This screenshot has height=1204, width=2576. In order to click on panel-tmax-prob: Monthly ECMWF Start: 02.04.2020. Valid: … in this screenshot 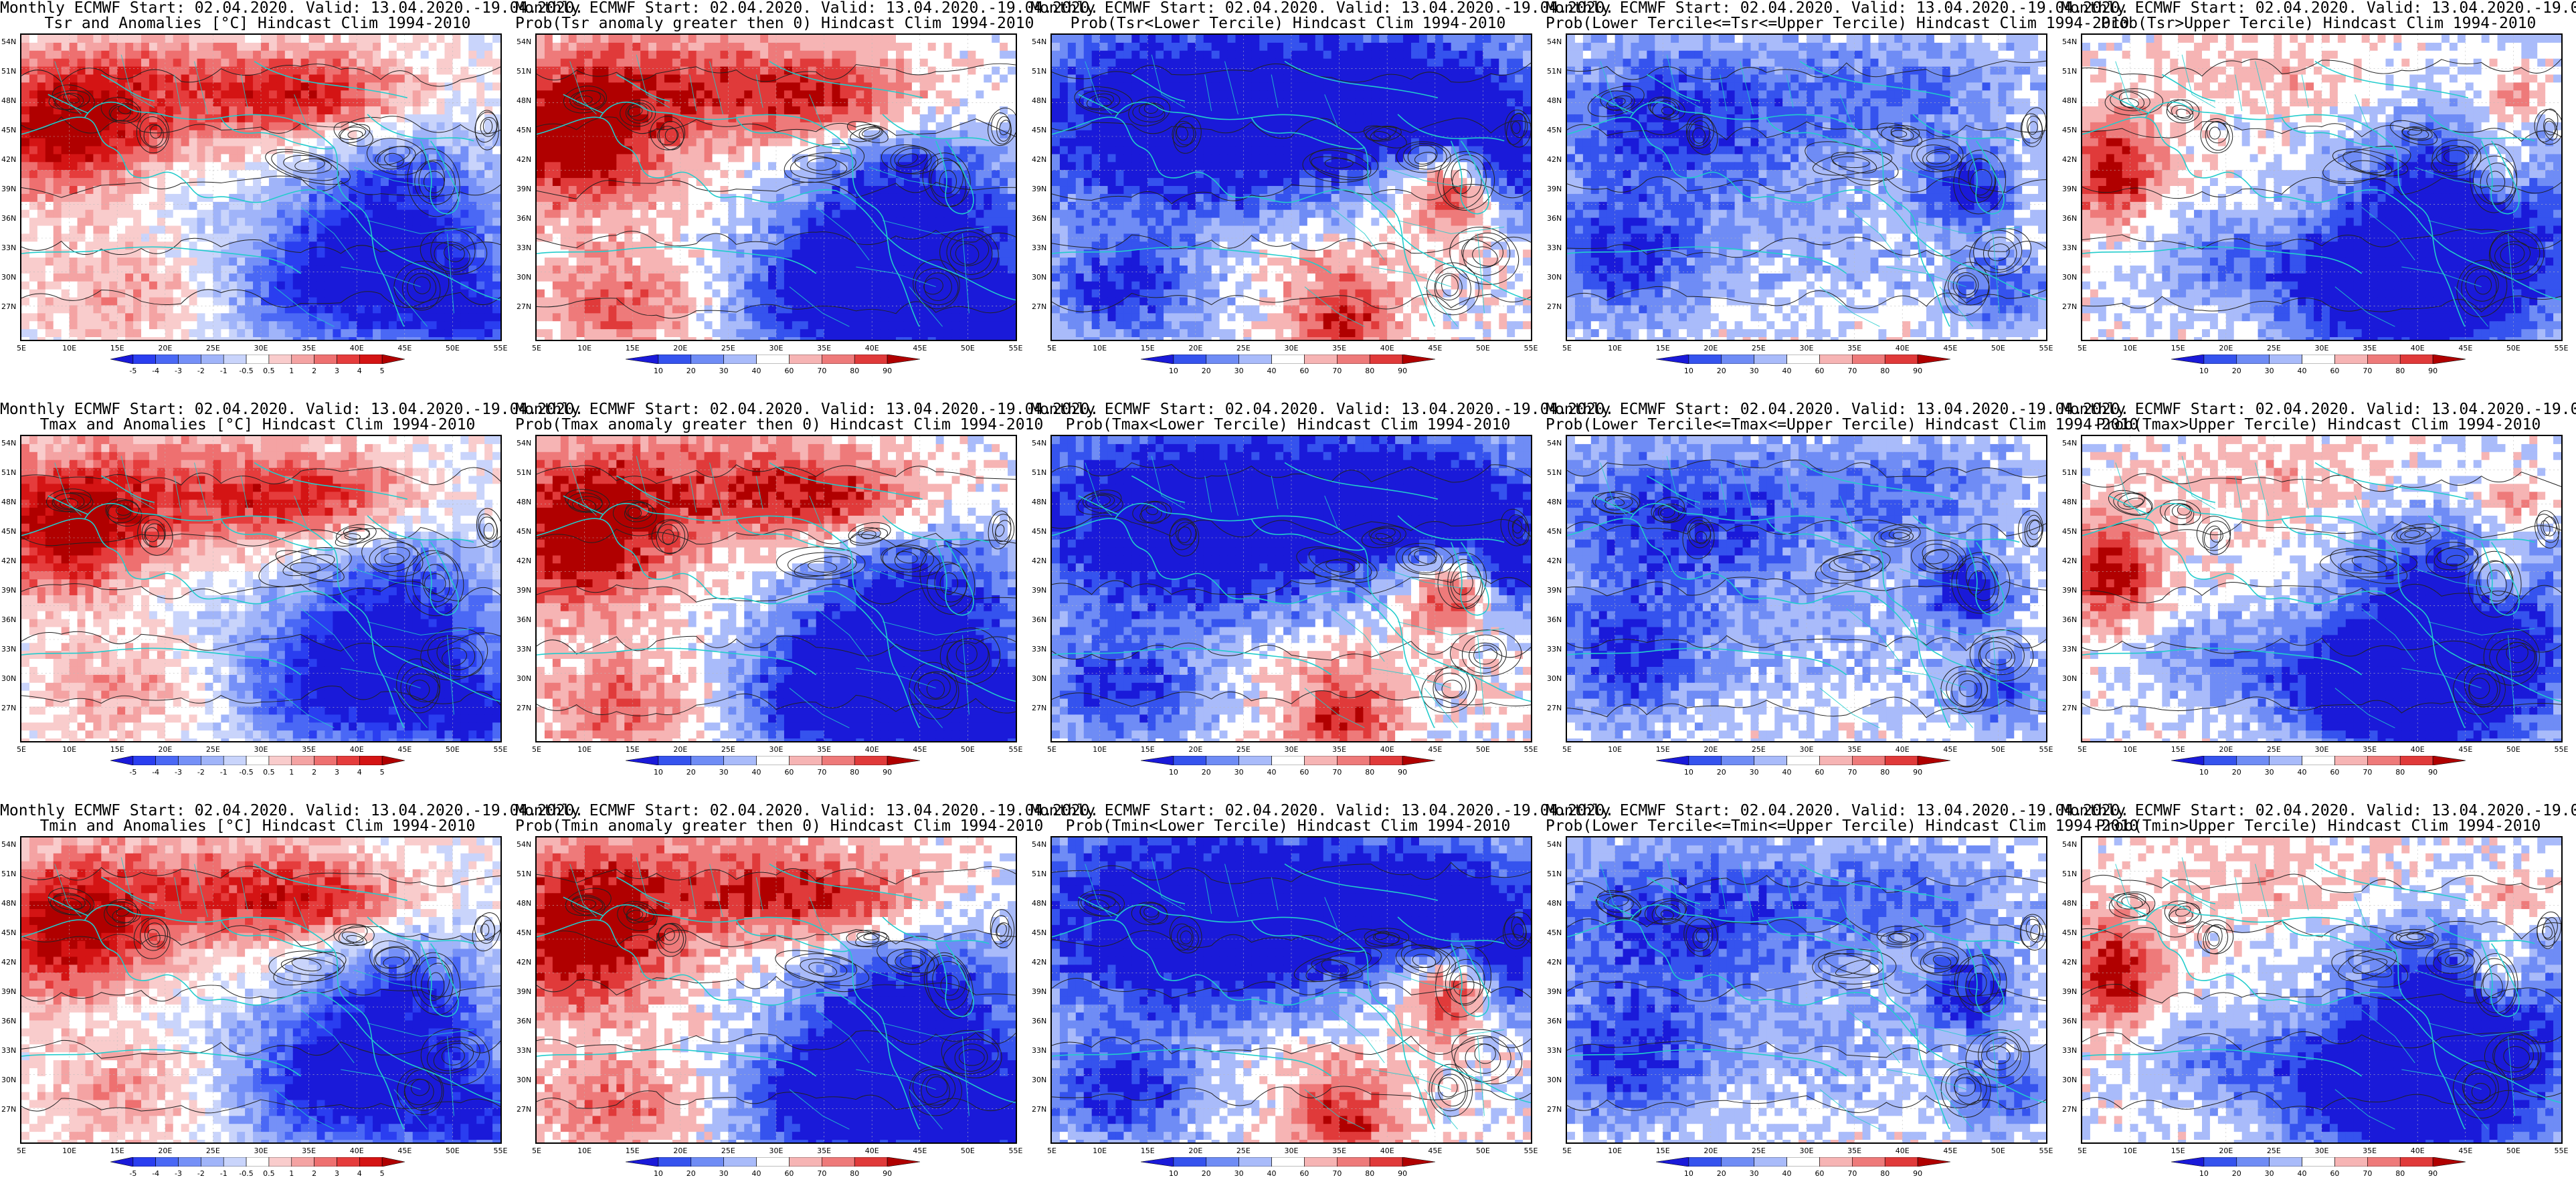, I will do `click(807, 602)`.